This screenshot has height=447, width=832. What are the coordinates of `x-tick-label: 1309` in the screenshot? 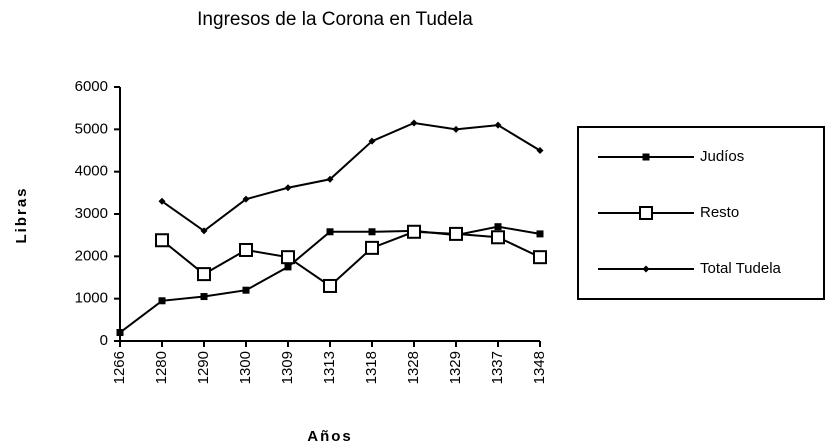 It's located at (287, 367).